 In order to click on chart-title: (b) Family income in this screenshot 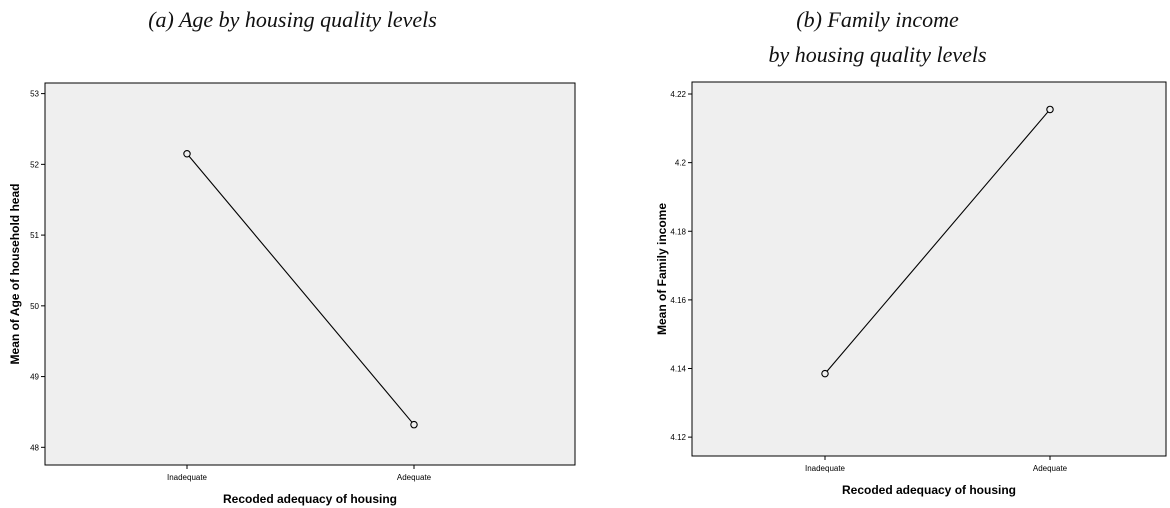, I will do `click(877, 19)`.